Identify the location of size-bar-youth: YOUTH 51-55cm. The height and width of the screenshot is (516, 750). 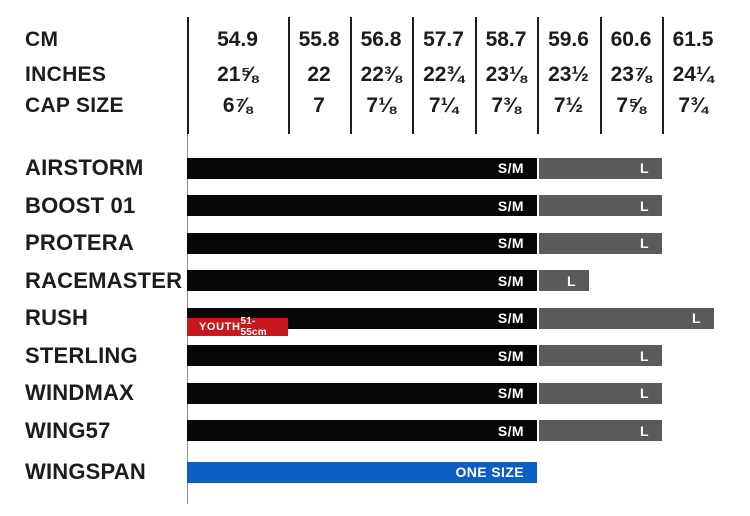
(237, 326).